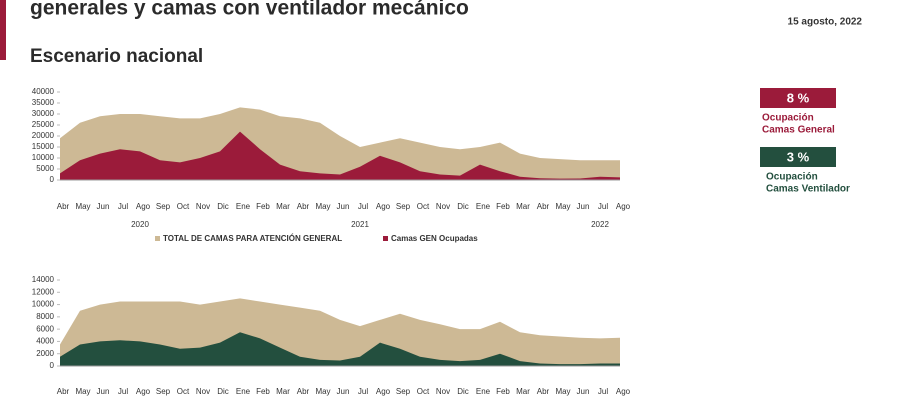 The image size is (900, 400). Describe the element at coordinates (43, 124) in the screenshot. I see `y-tick-label: 25000` at that location.